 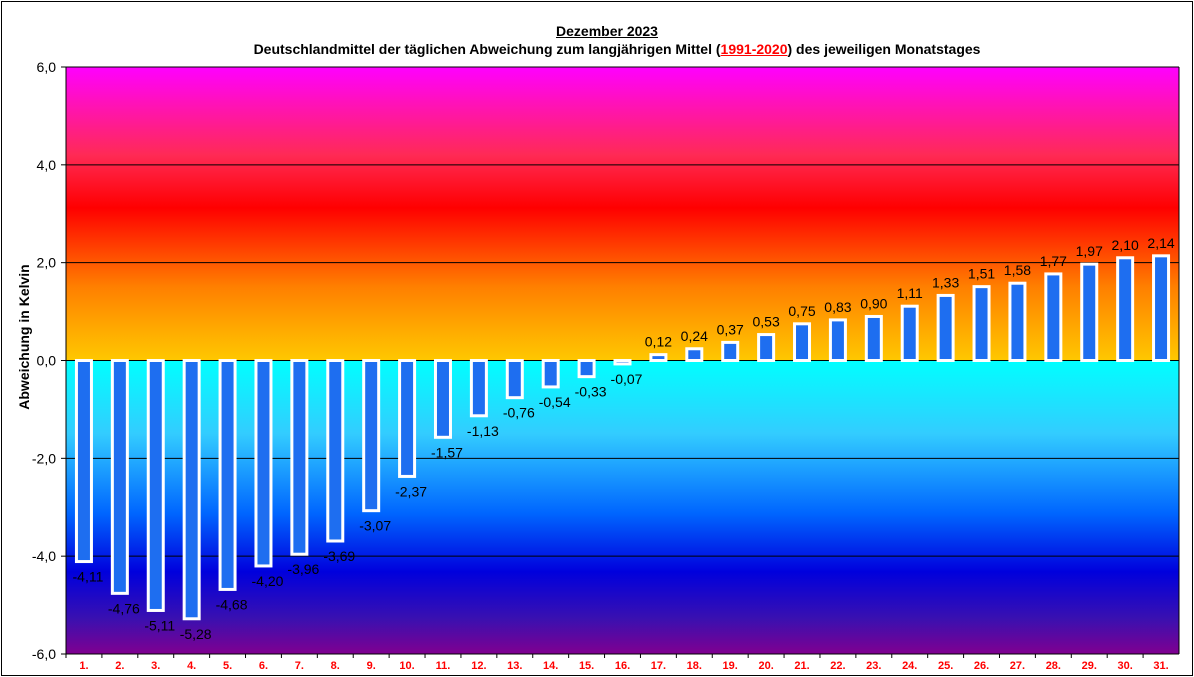 I want to click on x-tick-label: 7., so click(x=299, y=666).